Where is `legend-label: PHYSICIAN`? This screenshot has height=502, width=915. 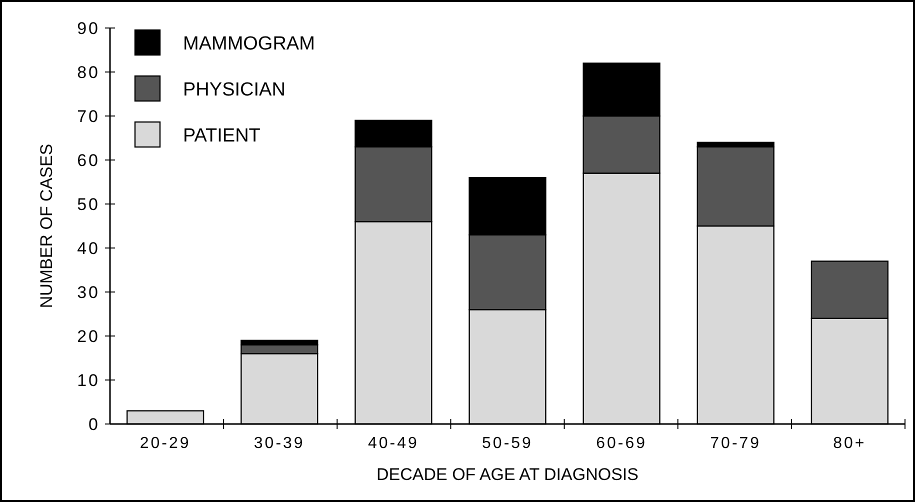
legend-label: PHYSICIAN is located at coordinates (234, 90).